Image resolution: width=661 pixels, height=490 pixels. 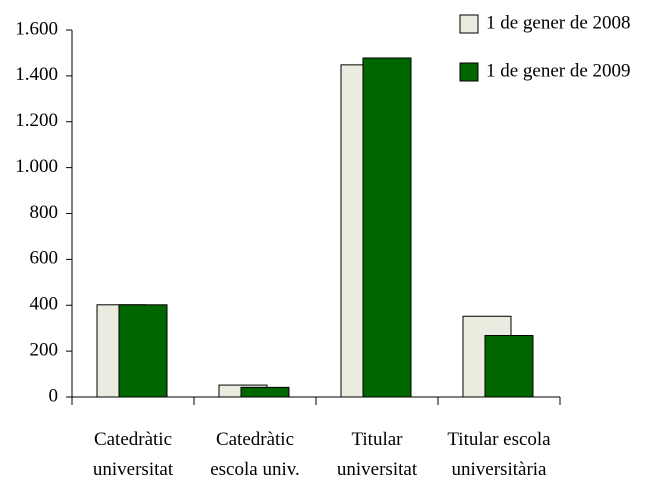 What do you see at coordinates (36, 166) in the screenshot?
I see `y-tick-label: 1.000` at bounding box center [36, 166].